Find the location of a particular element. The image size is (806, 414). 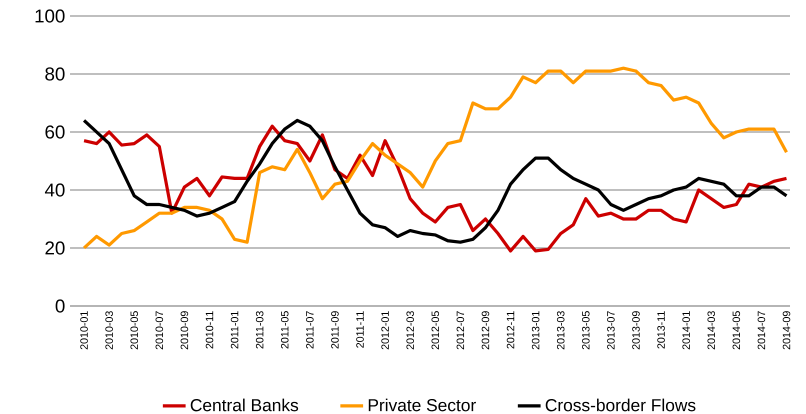

x-tick-label: 2012-11 is located at coordinates (510, 330).